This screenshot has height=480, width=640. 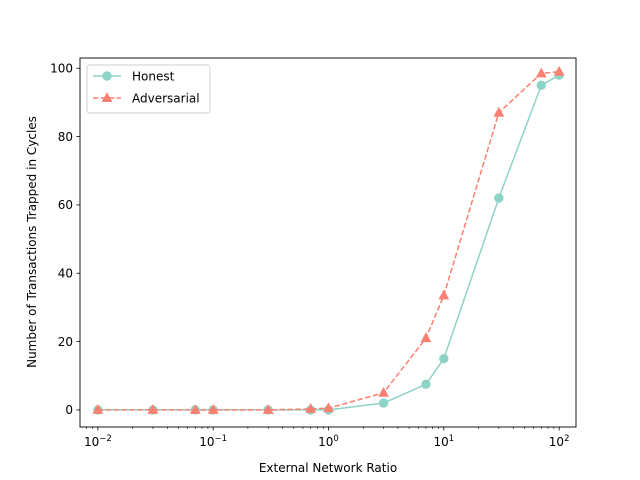 I want to click on y-tick-label: 100, so click(x=61, y=69).